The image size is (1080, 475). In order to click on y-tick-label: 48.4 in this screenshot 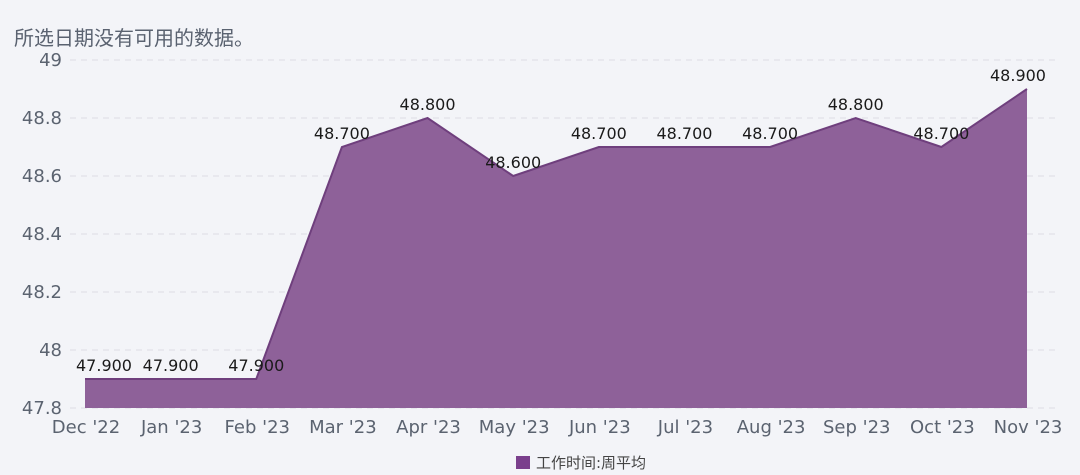, I will do `click(42, 234)`.